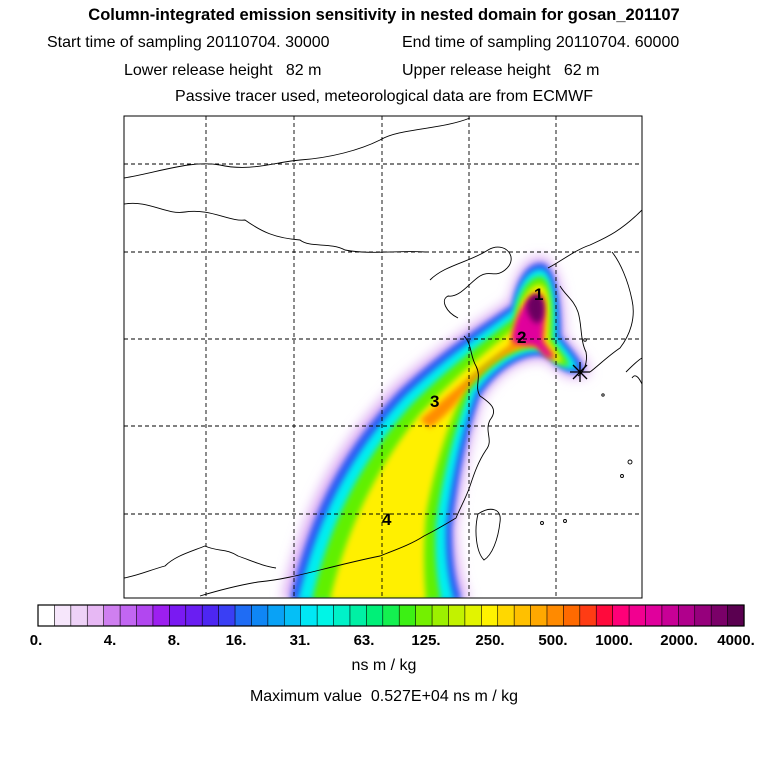 The height and width of the screenshot is (768, 768). Describe the element at coordinates (426, 640) in the screenshot. I see `colorbar-tick-label: 125.` at that location.